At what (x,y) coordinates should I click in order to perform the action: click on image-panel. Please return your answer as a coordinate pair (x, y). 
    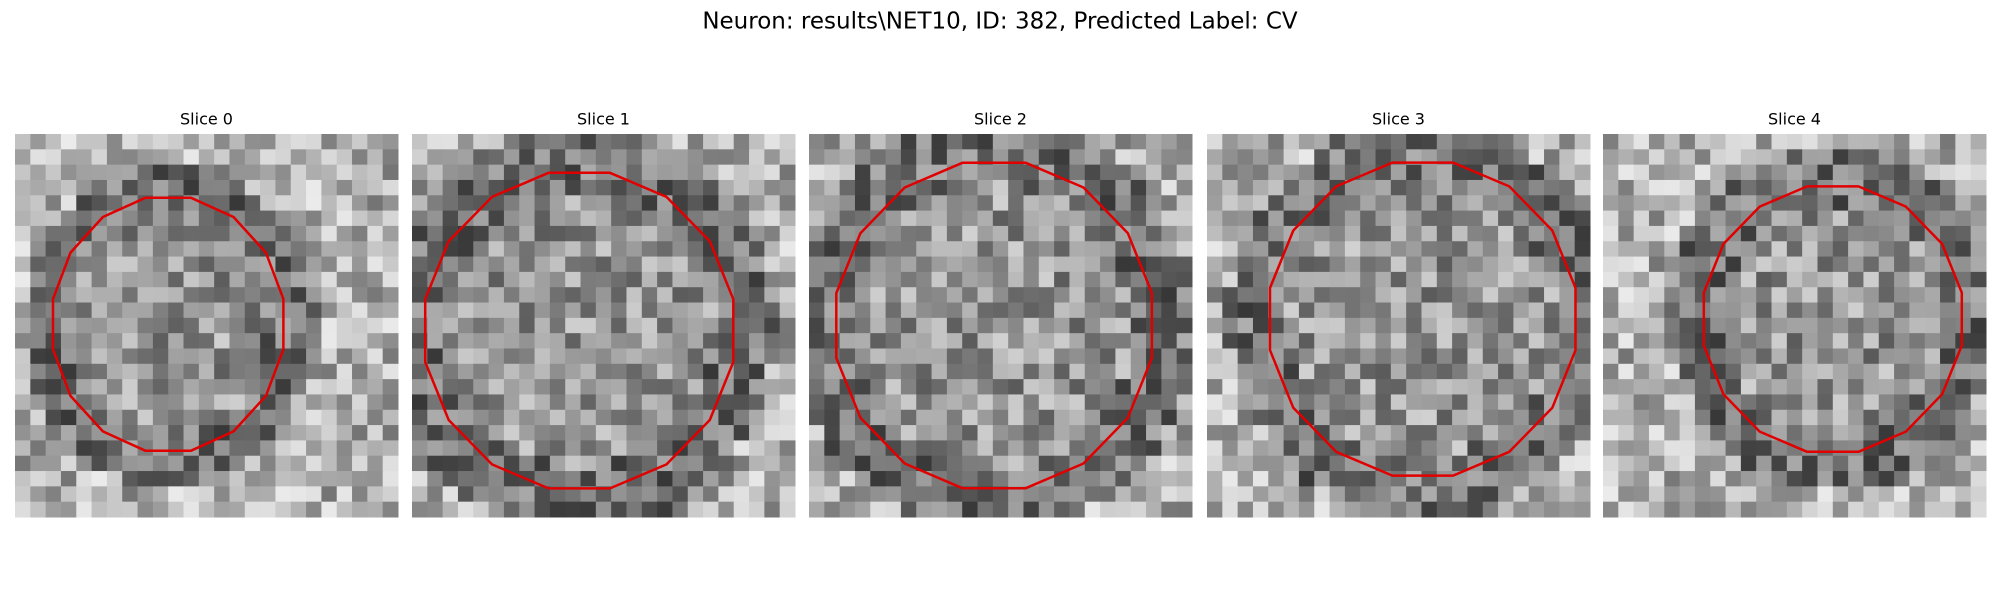
    Looking at the image, I should click on (1795, 326).